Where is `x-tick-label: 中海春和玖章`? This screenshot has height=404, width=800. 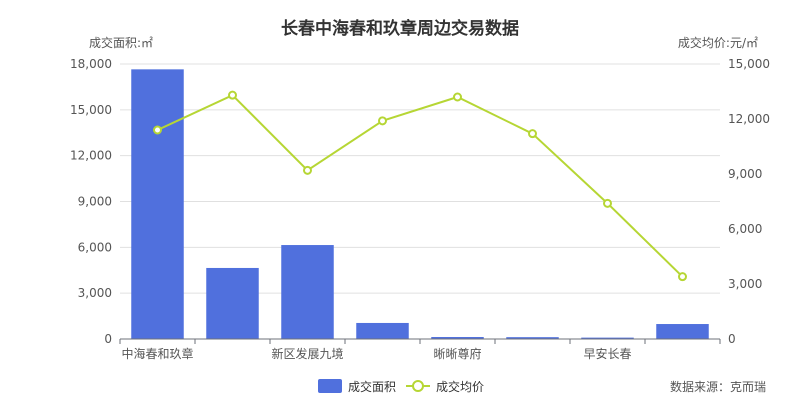 x-tick-label: 中海春和玖章 is located at coordinates (157, 353).